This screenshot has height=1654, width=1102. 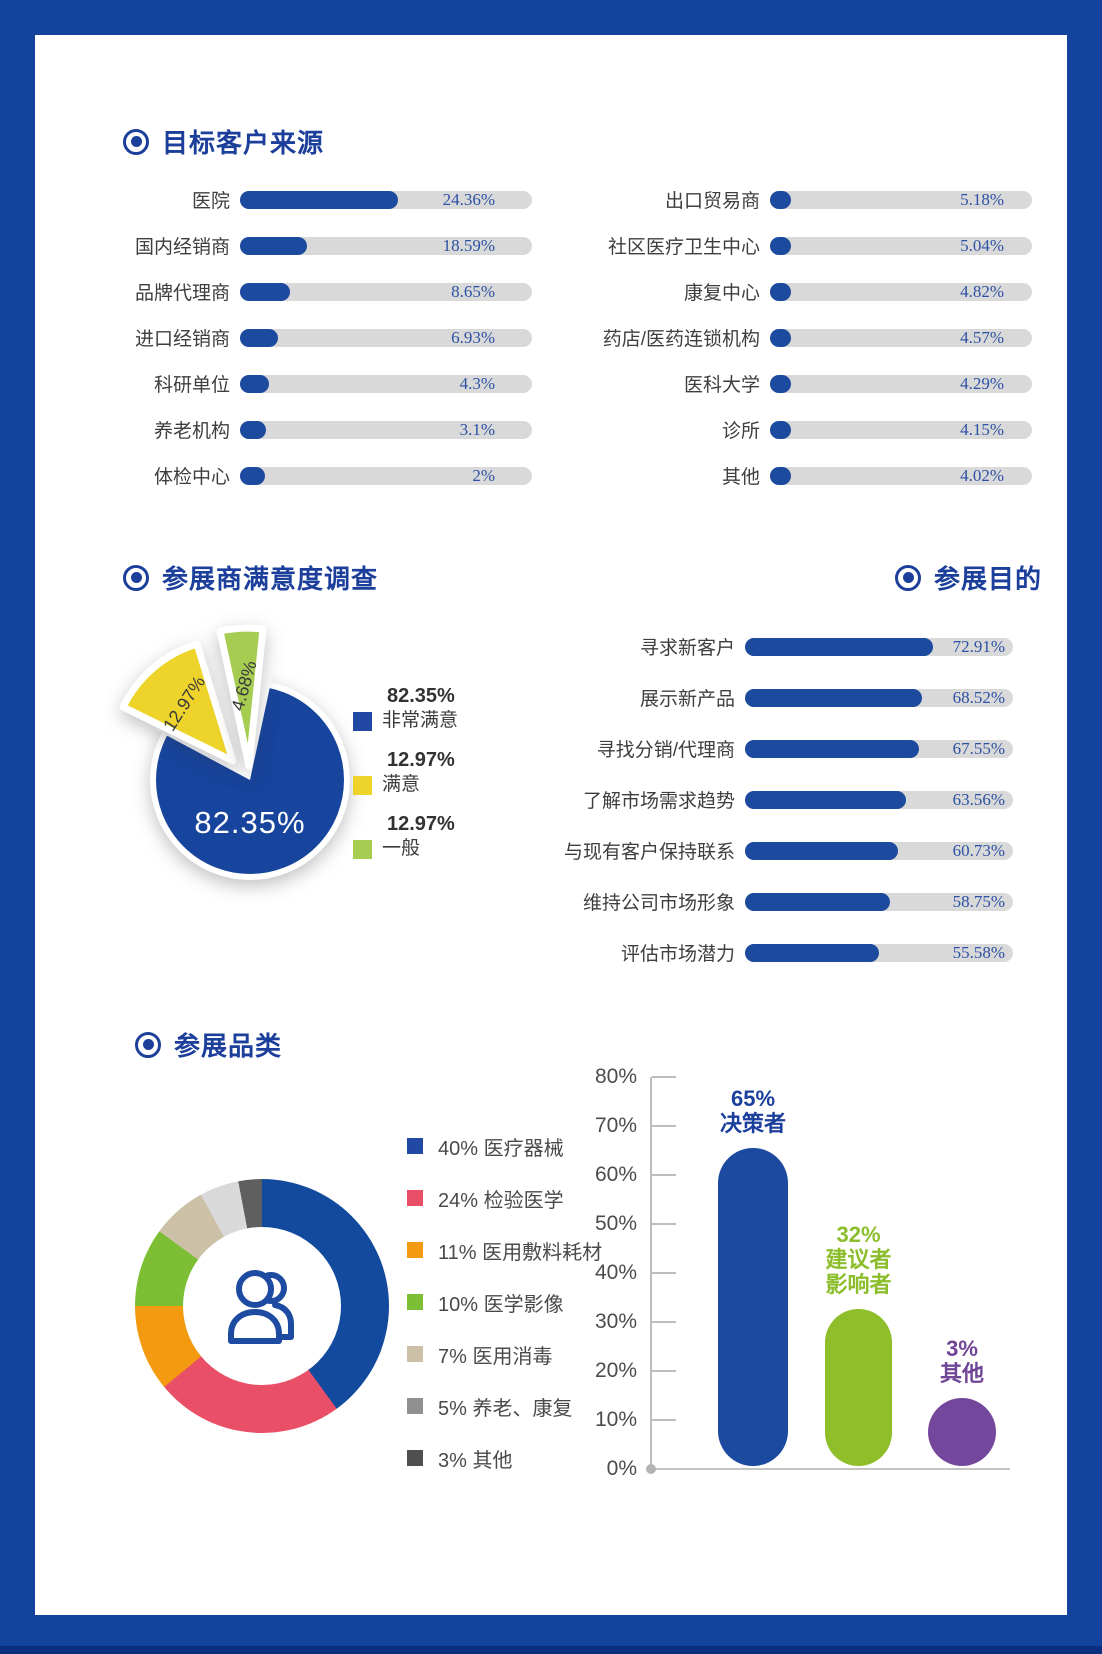 I want to click on bar-value: 63.56%, so click(x=978, y=799).